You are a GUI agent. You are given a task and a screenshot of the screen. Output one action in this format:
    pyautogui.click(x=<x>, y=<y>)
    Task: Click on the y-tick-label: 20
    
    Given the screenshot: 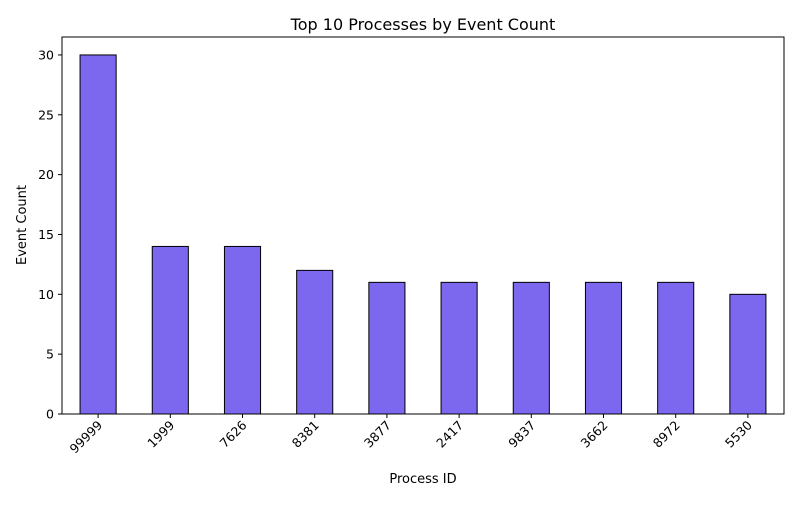 What is the action you would take?
    pyautogui.click(x=46, y=174)
    